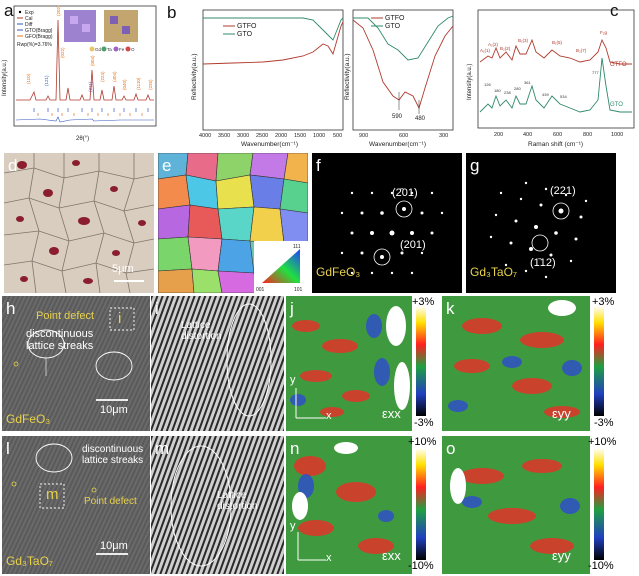 The width and height of the screenshot is (639, 576). What do you see at coordinates (413, 245) in the screenshot?
I see `spot-f-2: (201)` at bounding box center [413, 245].